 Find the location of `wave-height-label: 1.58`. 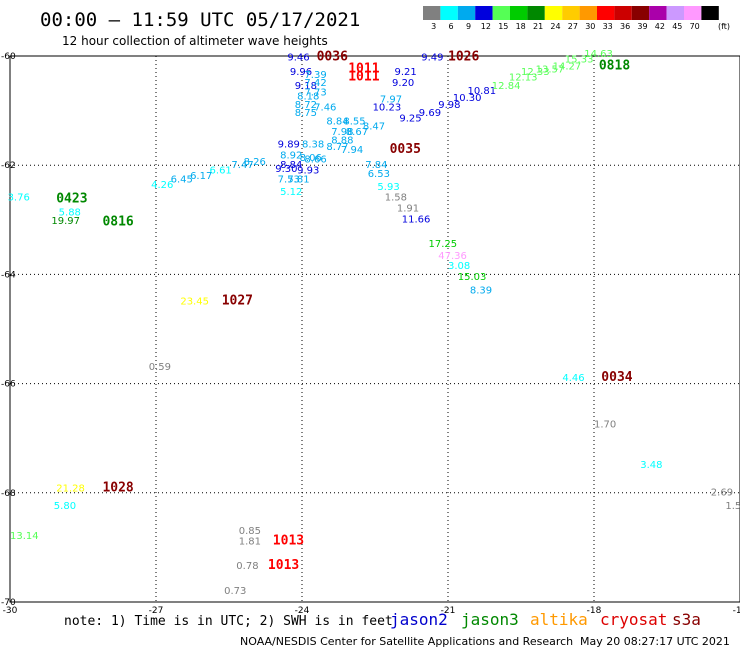

wave-height-label: 1.58 is located at coordinates (396, 198).